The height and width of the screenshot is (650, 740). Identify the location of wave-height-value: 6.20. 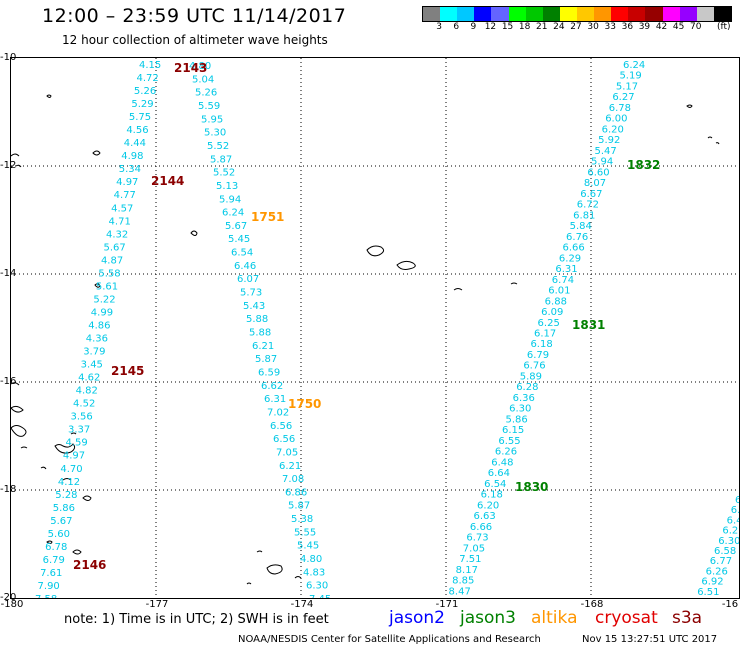
(488, 505).